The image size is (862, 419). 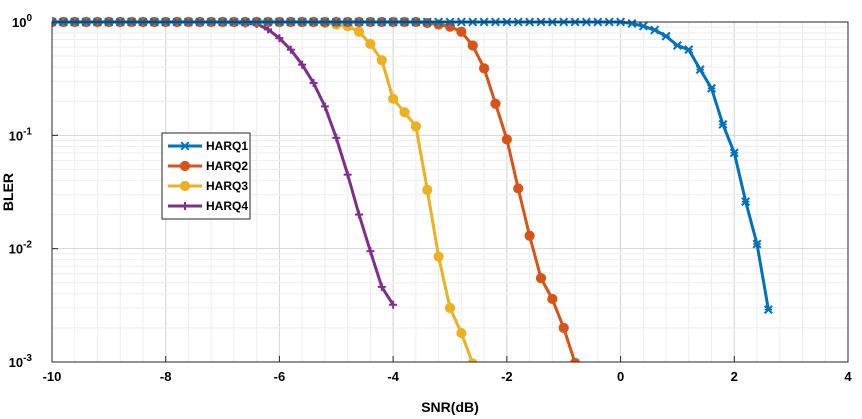 What do you see at coordinates (734, 376) in the screenshot?
I see `x-tick-label: 2` at bounding box center [734, 376].